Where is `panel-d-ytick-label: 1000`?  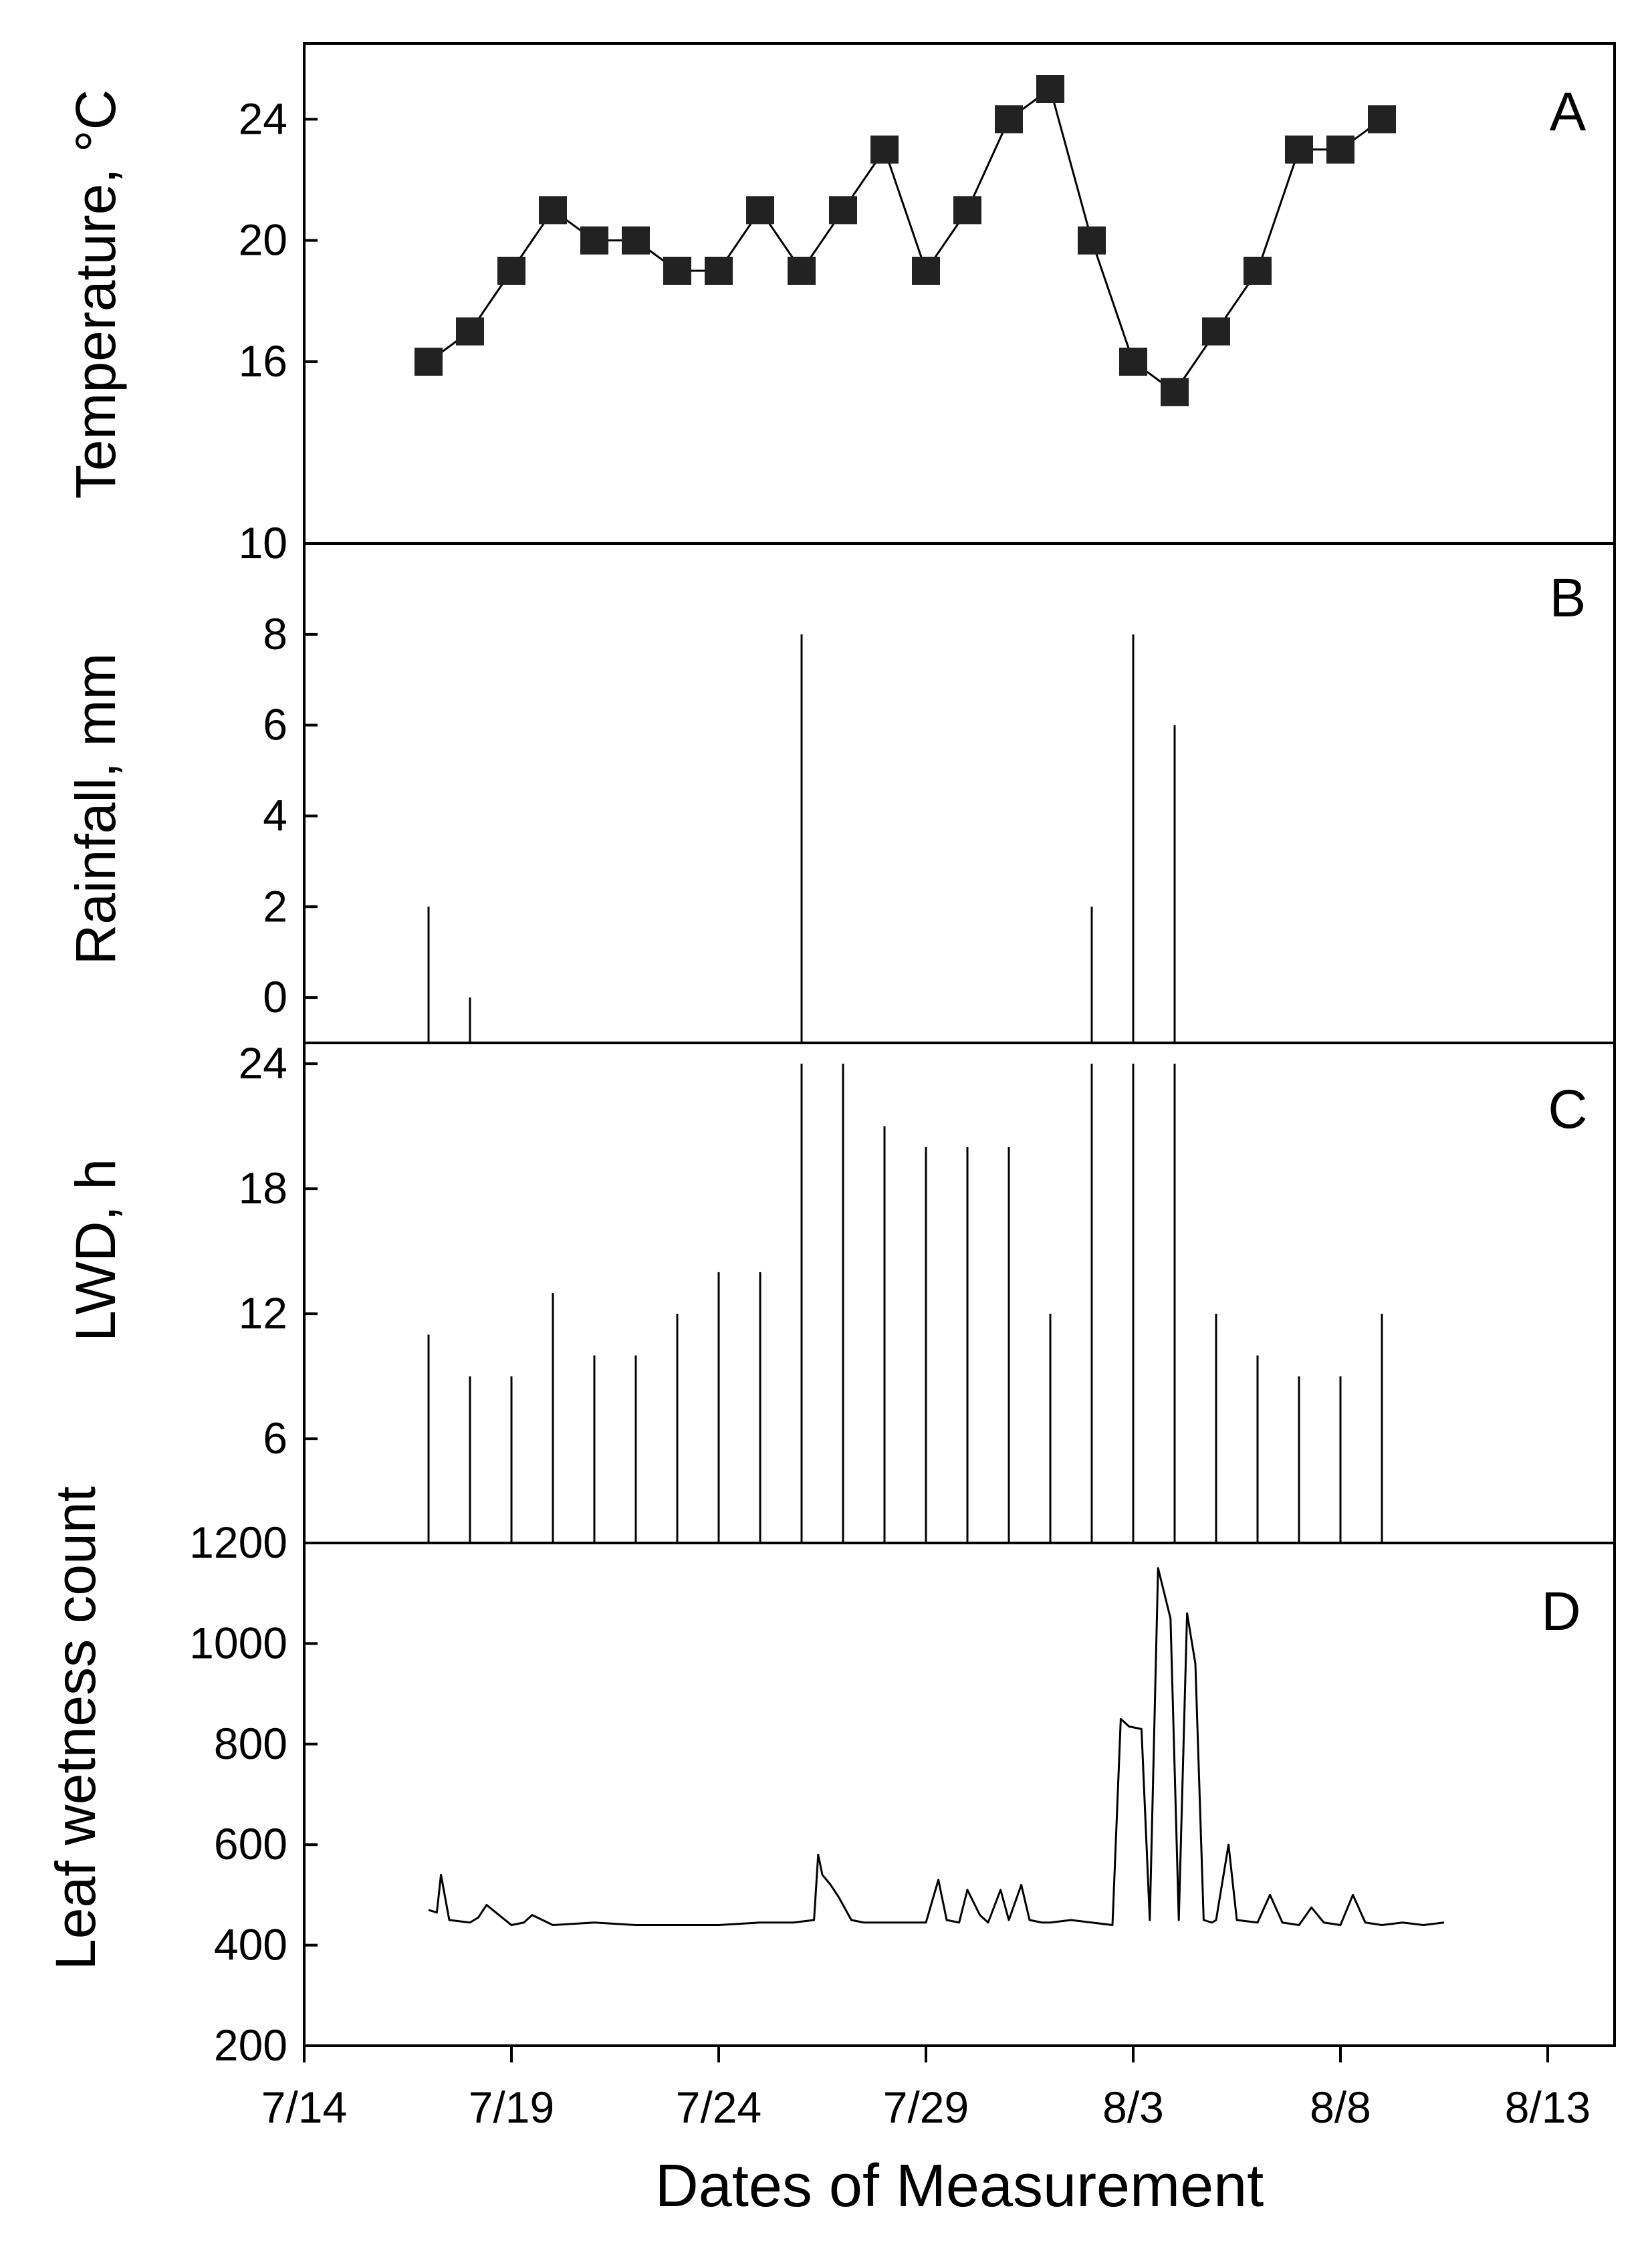 panel-d-ytick-label: 1000 is located at coordinates (238, 1642).